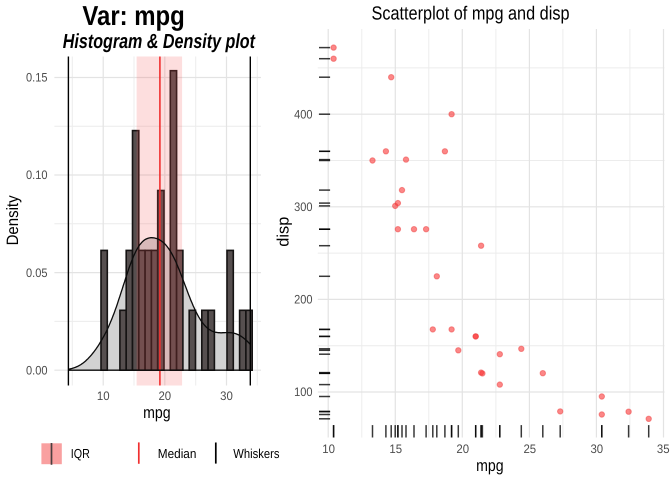 This screenshot has width=672, height=480. I want to click on svg-text: IQR, so click(80, 453).